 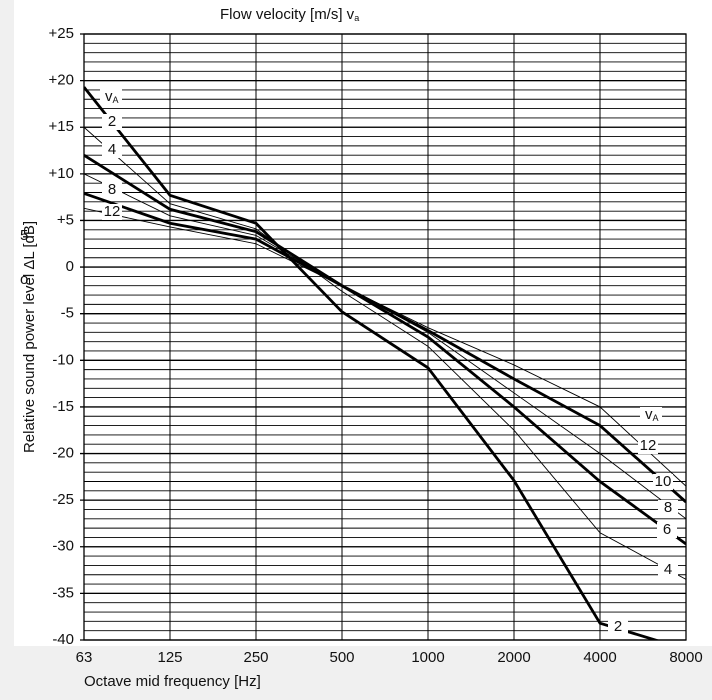 I want to click on x-axis-label: Octave mid frequency [Hz], so click(x=172, y=681).